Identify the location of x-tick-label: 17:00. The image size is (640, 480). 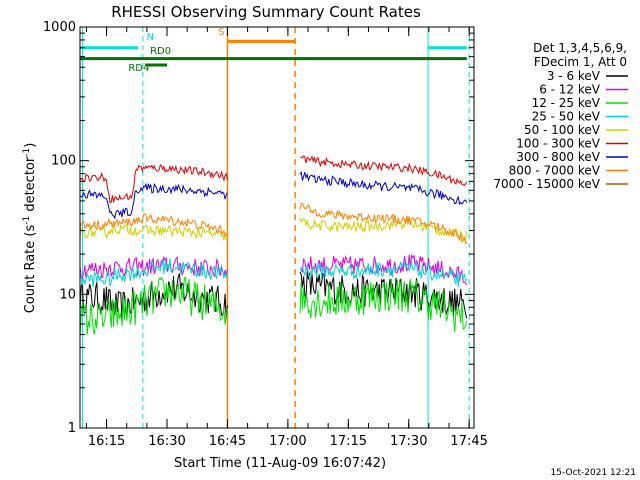
(287, 441).